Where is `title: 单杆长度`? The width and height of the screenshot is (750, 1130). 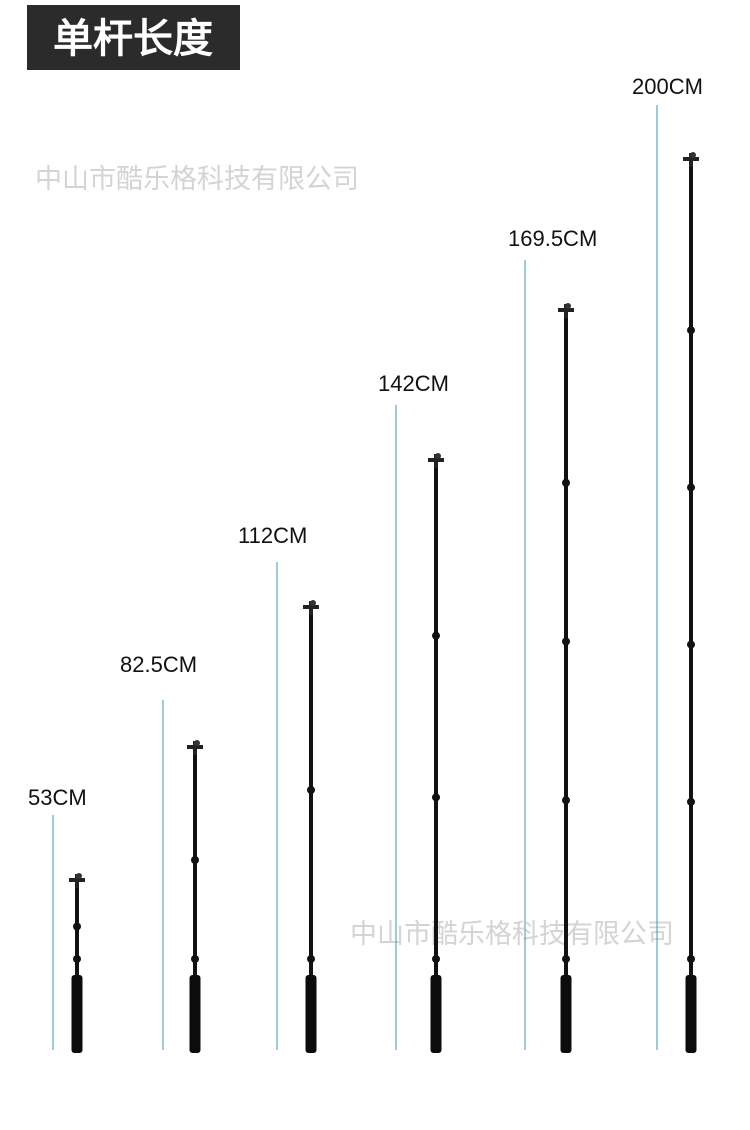 title: 单杆长度 is located at coordinates (133, 39).